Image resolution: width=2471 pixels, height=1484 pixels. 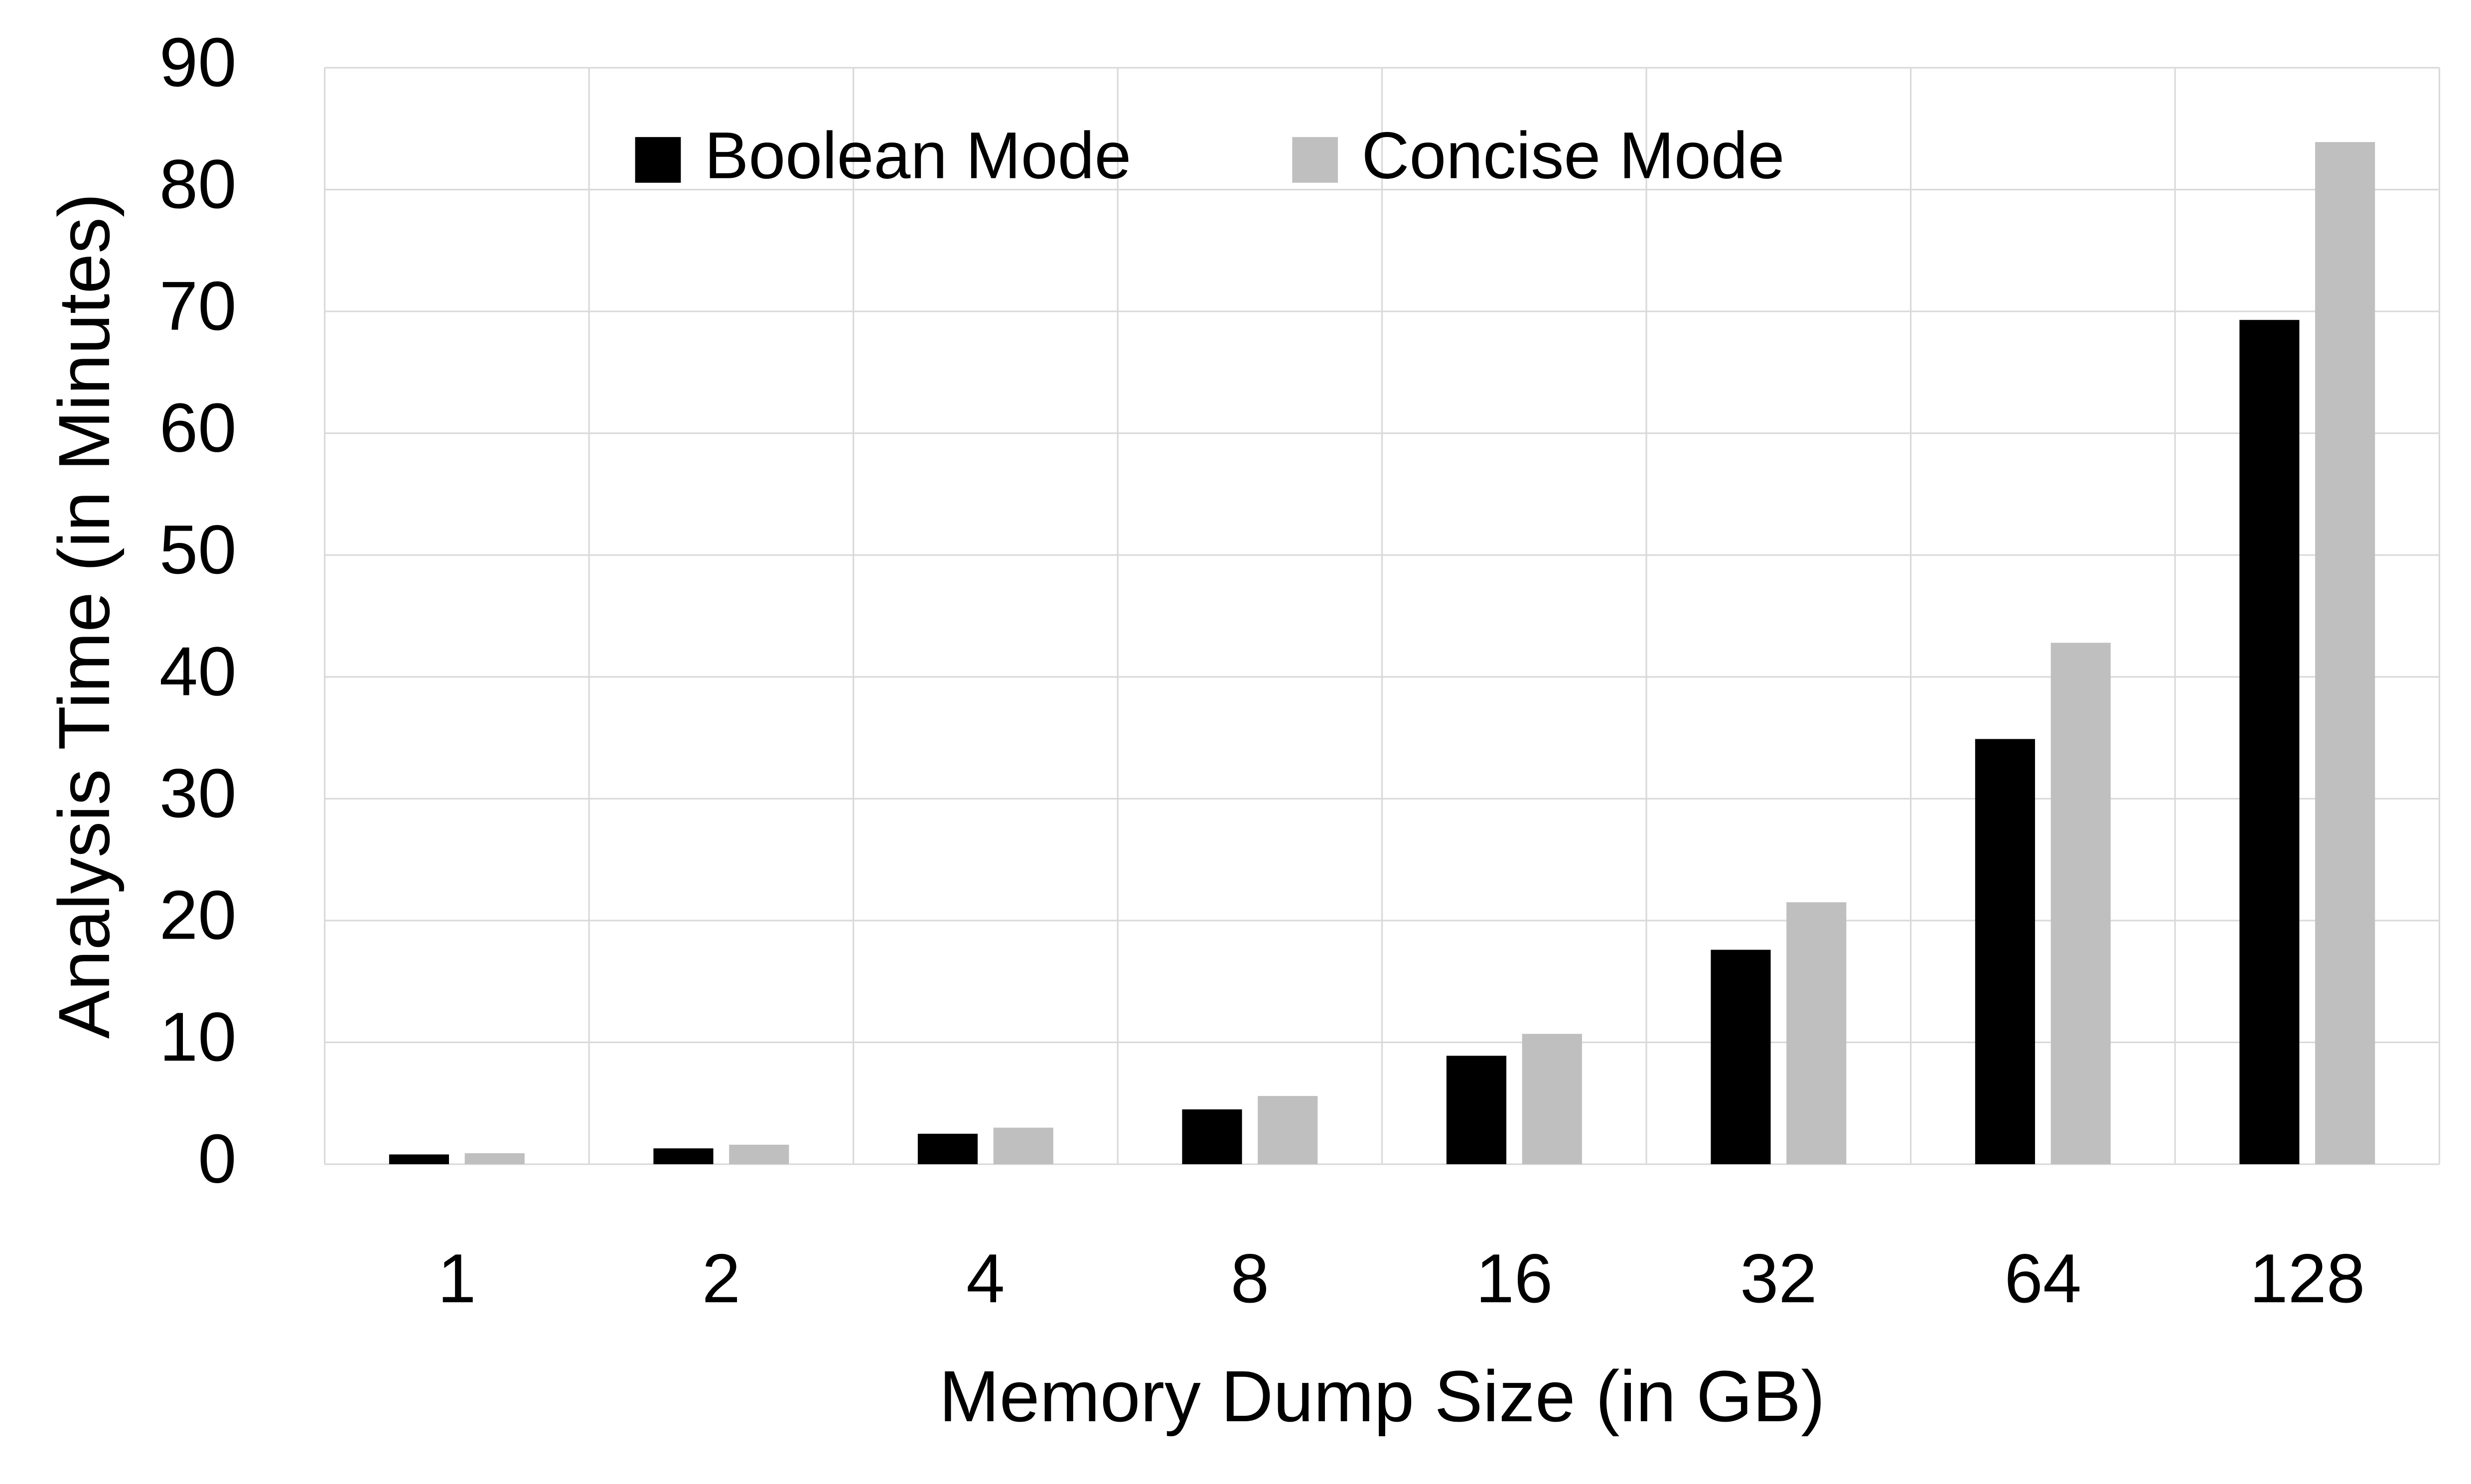 What do you see at coordinates (2307, 1278) in the screenshot?
I see `x-tick-label: 128` at bounding box center [2307, 1278].